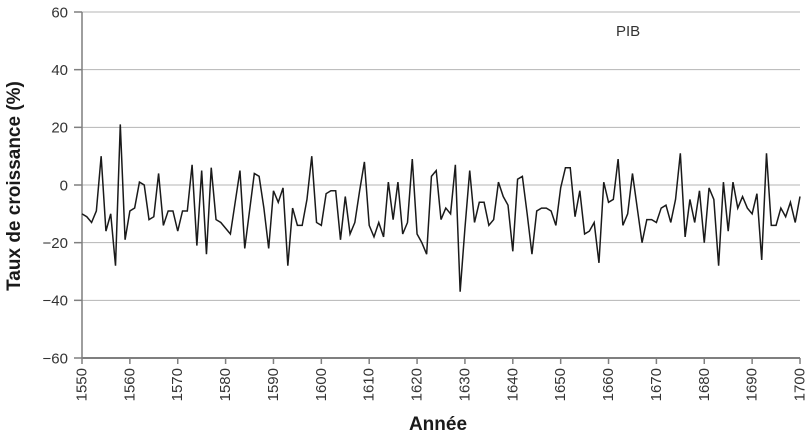 The width and height of the screenshot is (810, 442). What do you see at coordinates (55, 358) in the screenshot?
I see `y-tick-label: −60` at bounding box center [55, 358].